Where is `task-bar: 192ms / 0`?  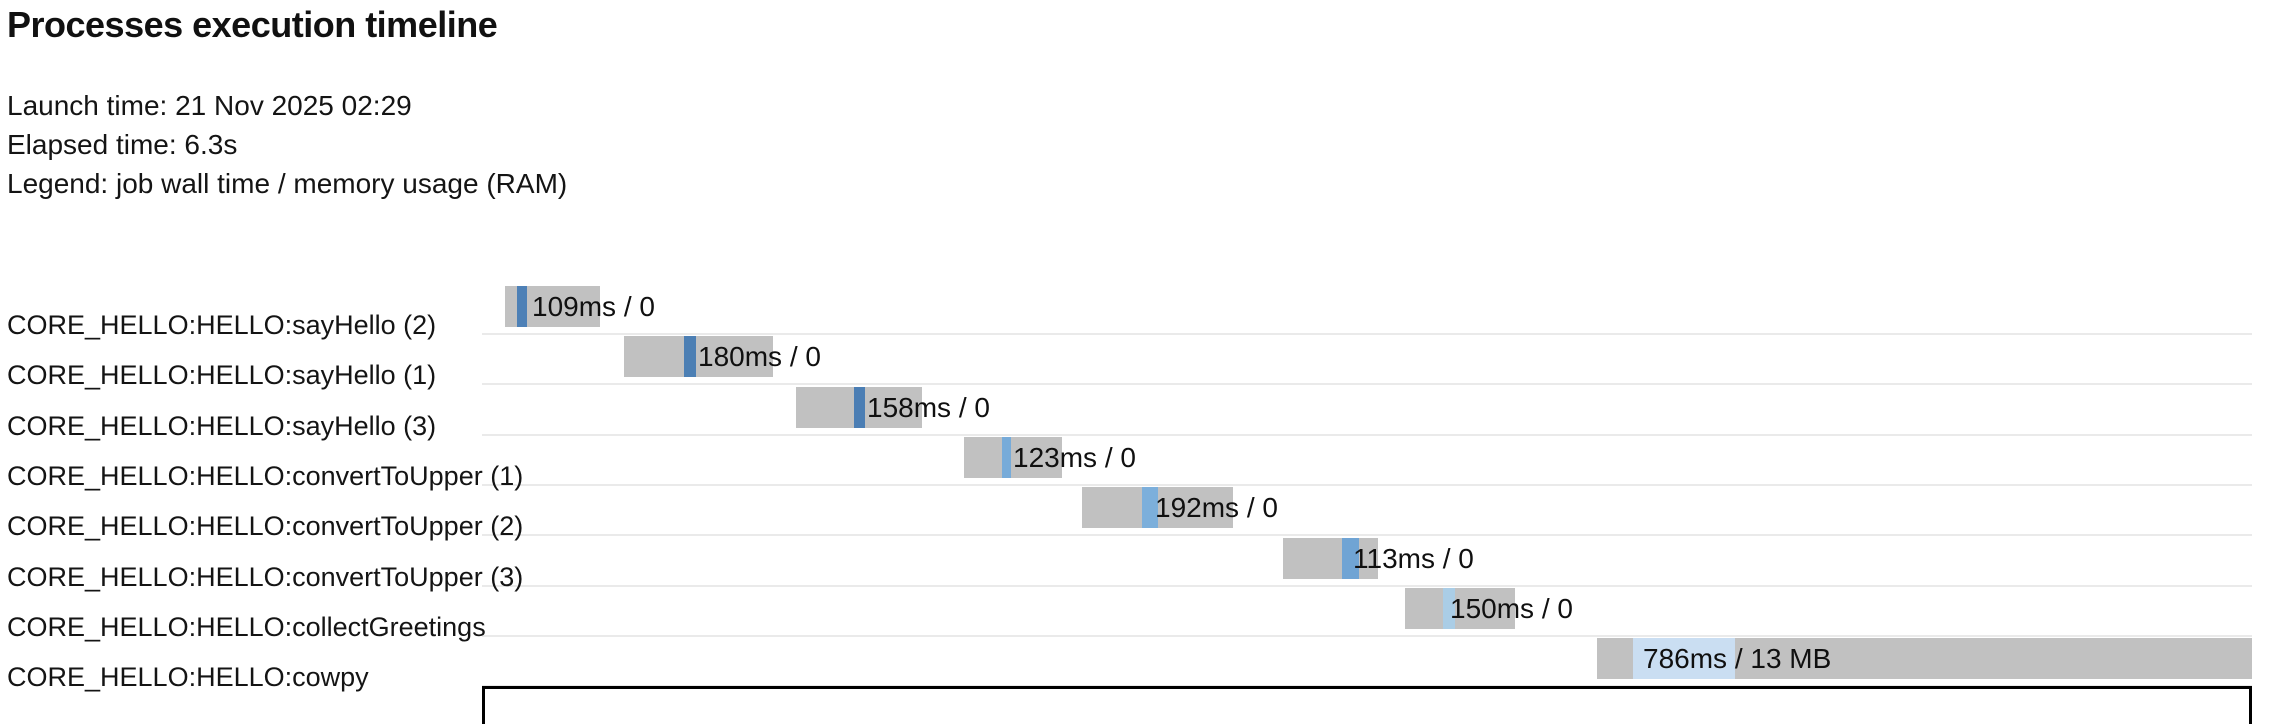
task-bar: 192ms / 0 is located at coordinates (1180, 507).